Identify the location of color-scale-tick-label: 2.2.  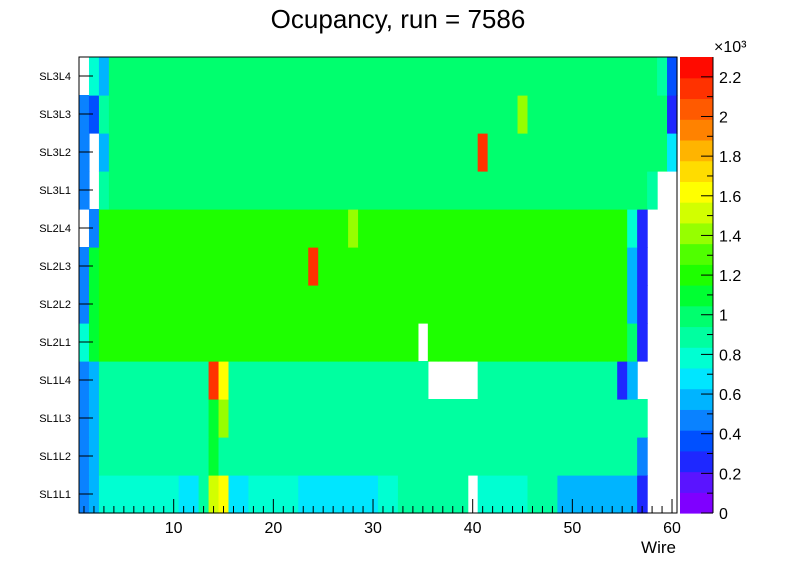
(730, 78).